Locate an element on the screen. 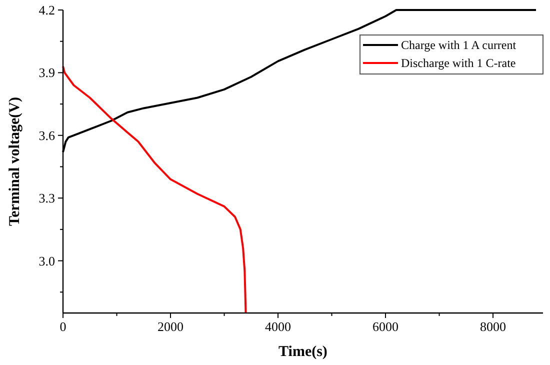 Image resolution: width=550 pixels, height=365 pixels. y-tick-label: 3.6 is located at coordinates (47, 135).